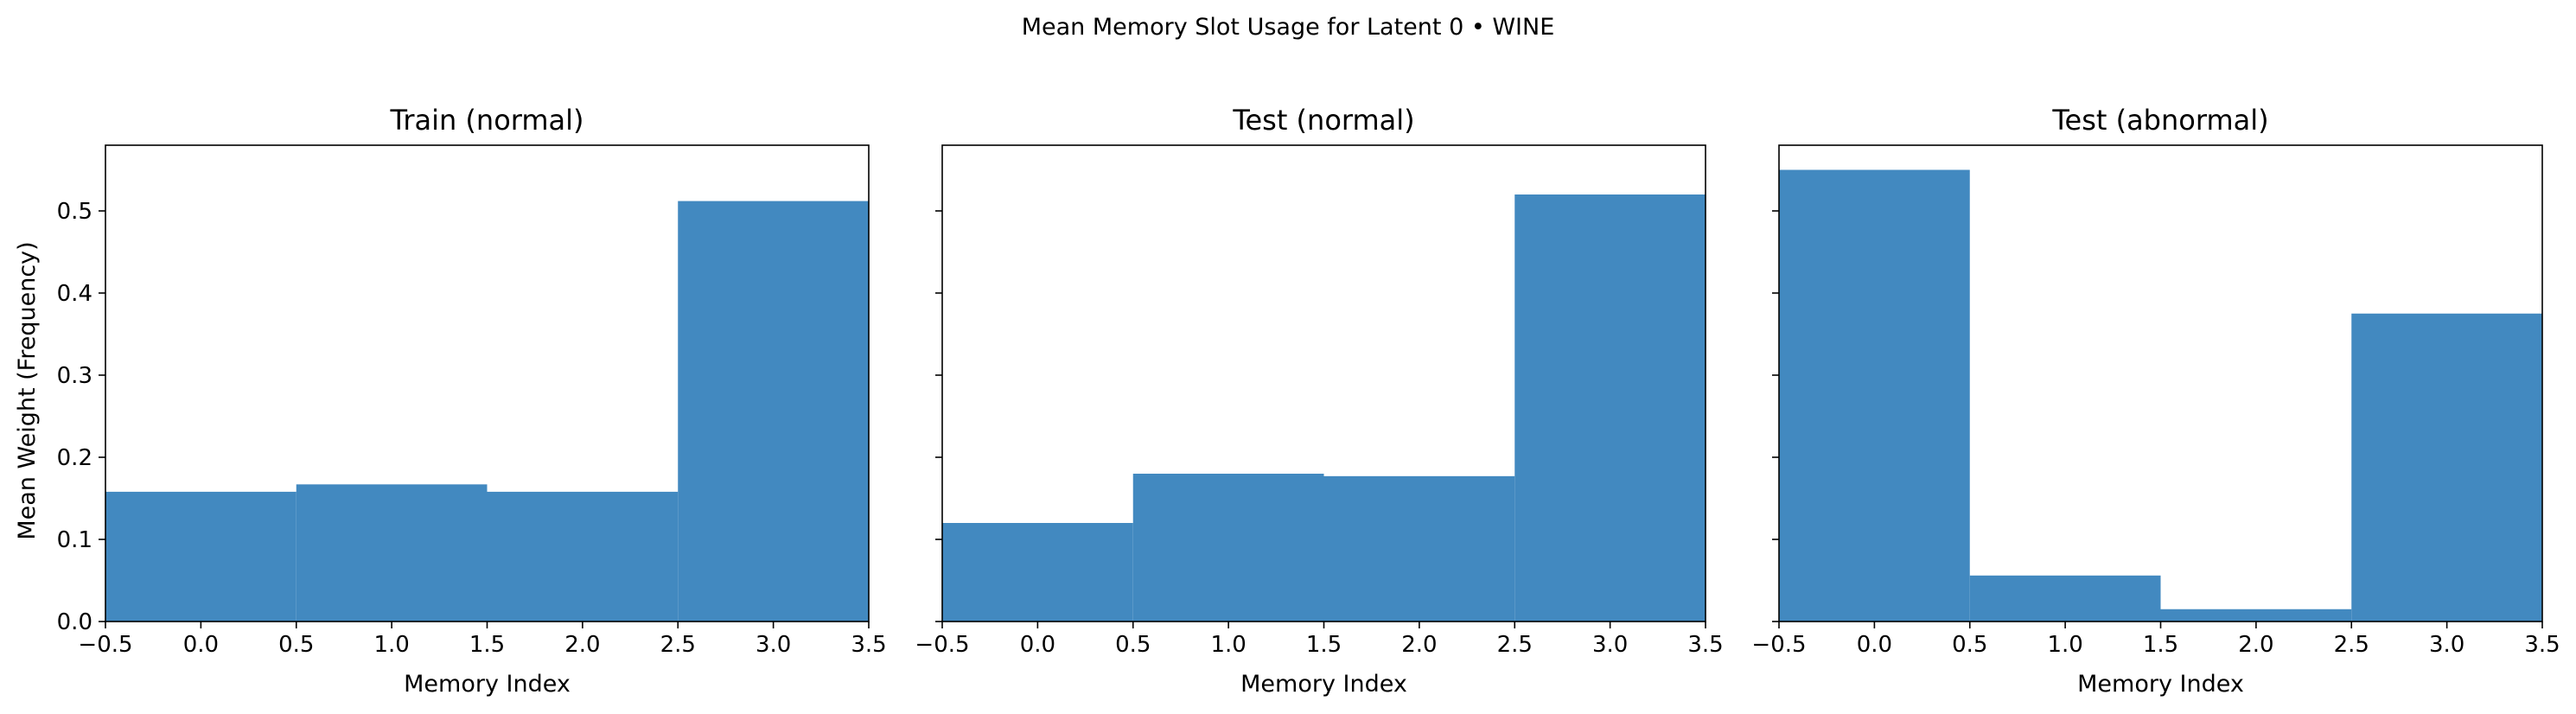 Image resolution: width=2576 pixels, height=714 pixels. What do you see at coordinates (1228, 645) in the screenshot?
I see `x-tick-label-panel2: 1.0` at bounding box center [1228, 645].